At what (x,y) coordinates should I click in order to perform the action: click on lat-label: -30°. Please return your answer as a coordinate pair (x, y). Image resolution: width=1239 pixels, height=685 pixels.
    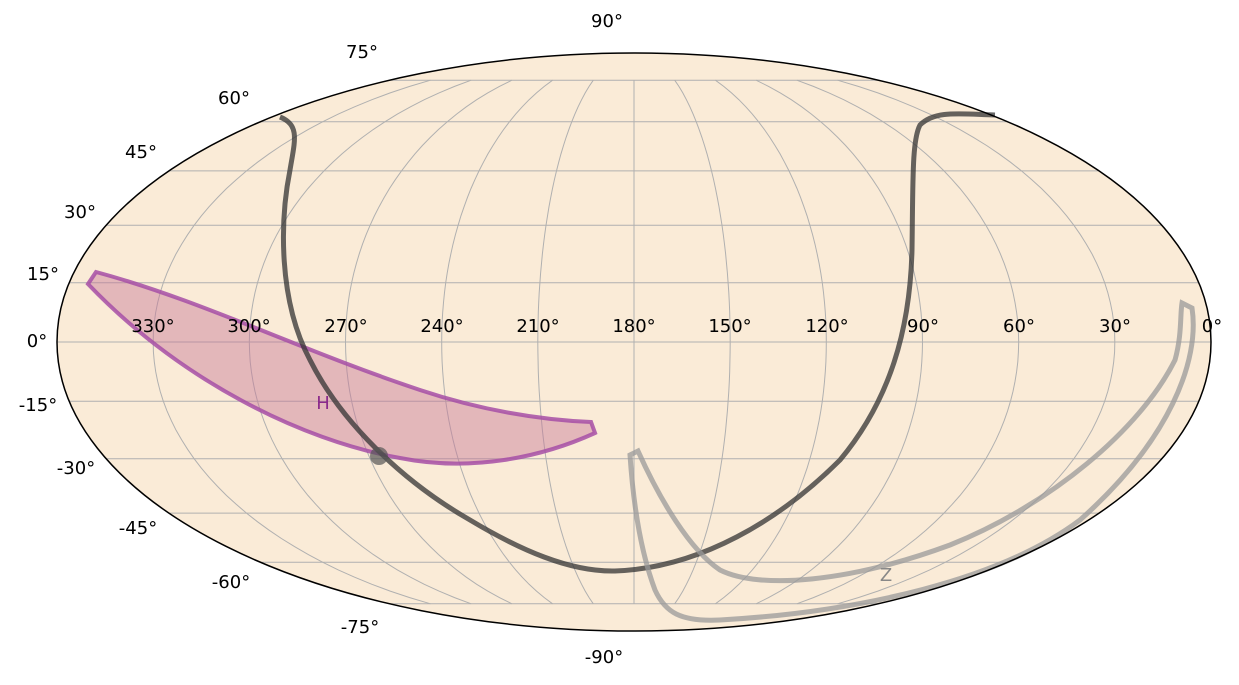
    Looking at the image, I should click on (76, 468).